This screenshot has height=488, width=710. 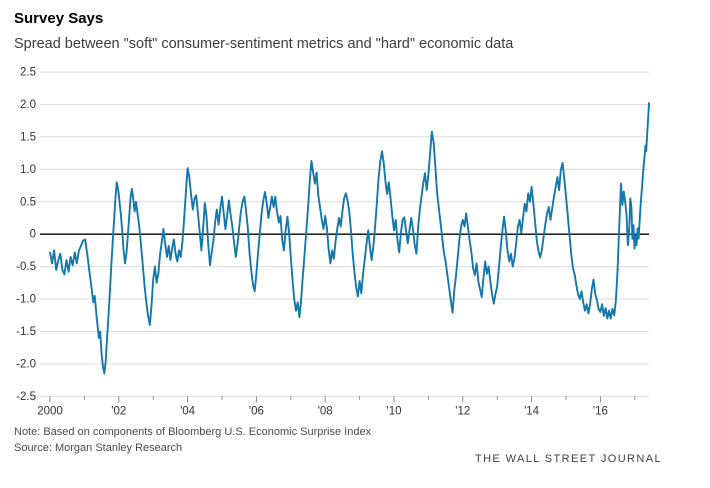 I want to click on y-axis-label: 0, so click(x=33, y=235).